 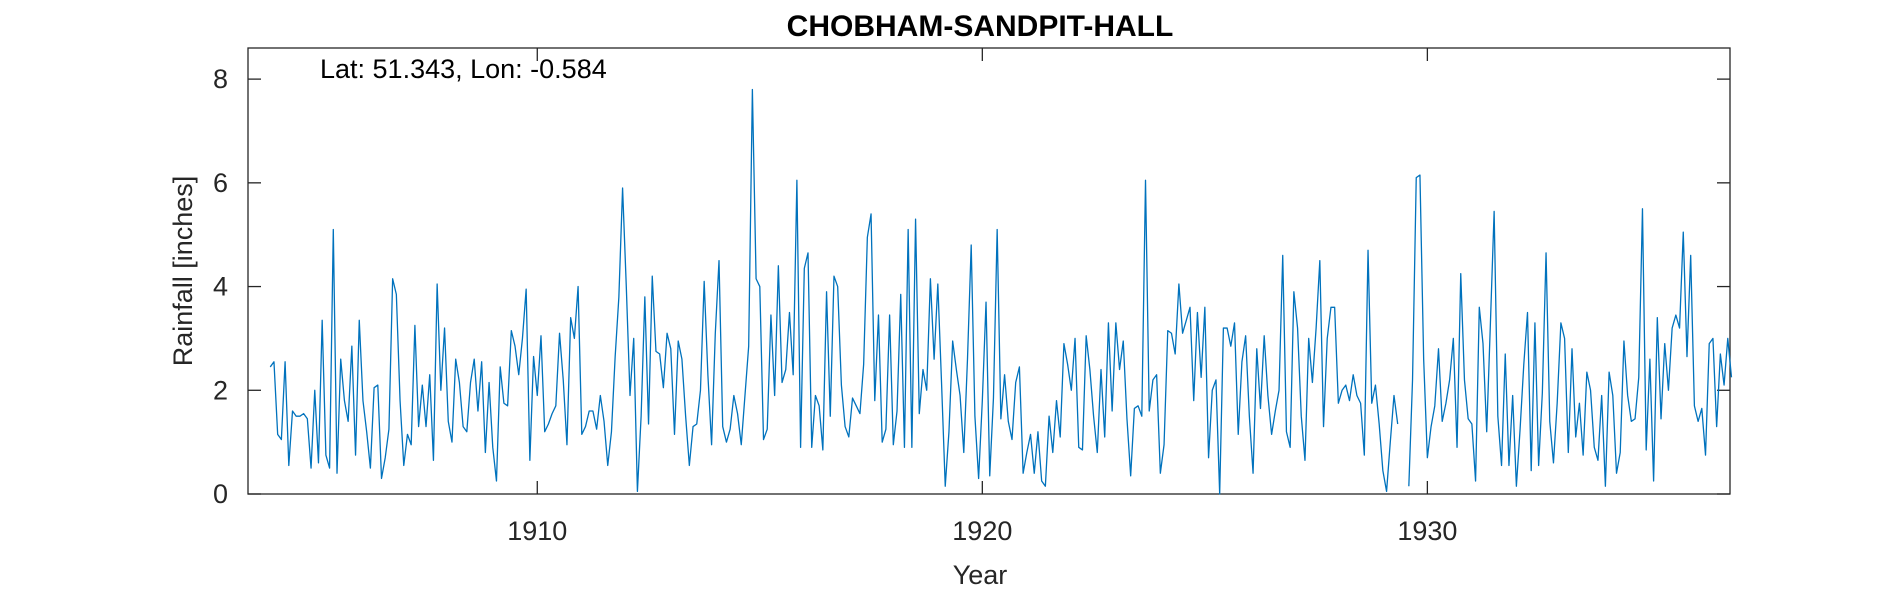 What do you see at coordinates (220, 183) in the screenshot?
I see `y-tick-label: 6` at bounding box center [220, 183].